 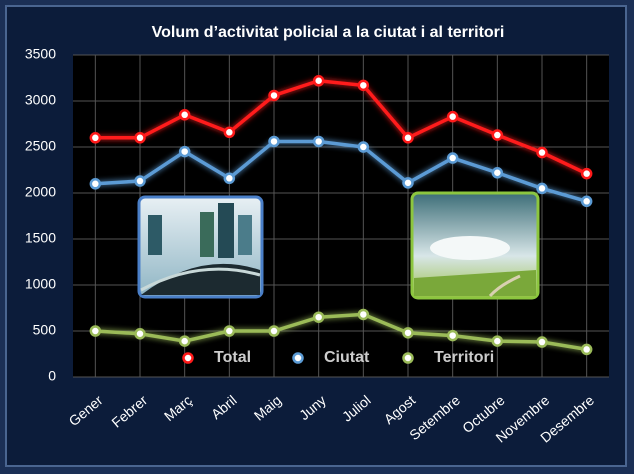 I want to click on y-tick-label: 2000, so click(x=40, y=192).